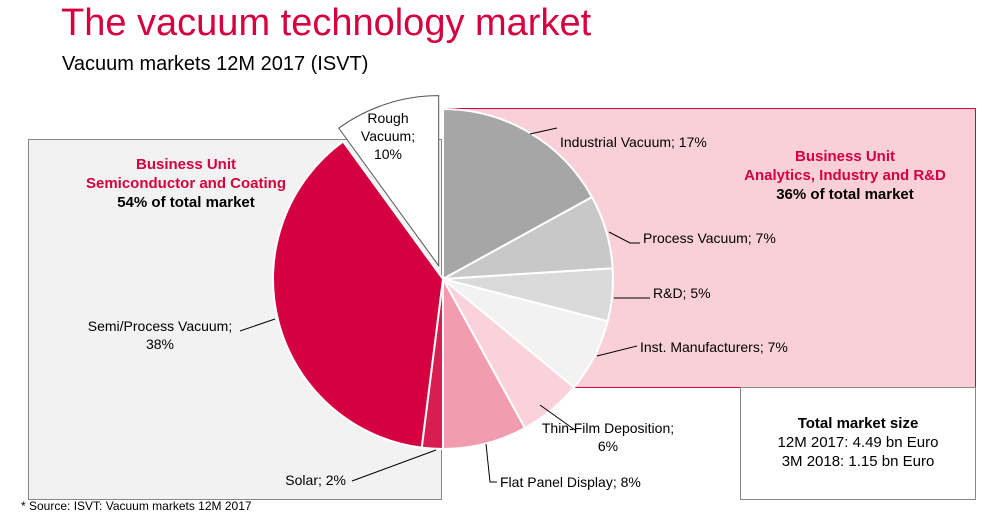 This screenshot has width=1000, height=518. I want to click on bu-left-line1: Business Unit, so click(186, 164).